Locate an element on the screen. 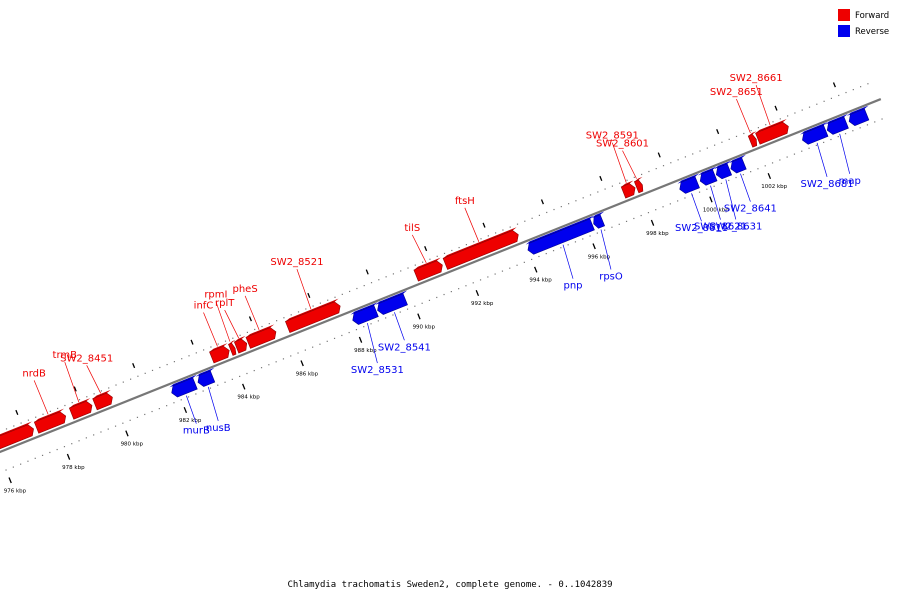 This screenshot has width=900, height=600. forward-gene-phes is located at coordinates (261, 336).